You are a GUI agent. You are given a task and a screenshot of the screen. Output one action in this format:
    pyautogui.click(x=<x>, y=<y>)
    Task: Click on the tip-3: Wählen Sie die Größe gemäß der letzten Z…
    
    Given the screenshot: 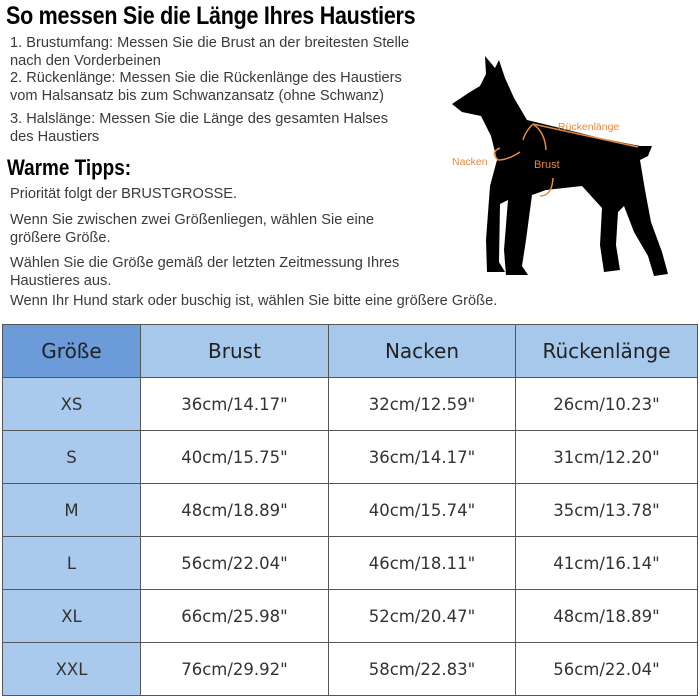 What is the action you would take?
    pyautogui.click(x=204, y=272)
    